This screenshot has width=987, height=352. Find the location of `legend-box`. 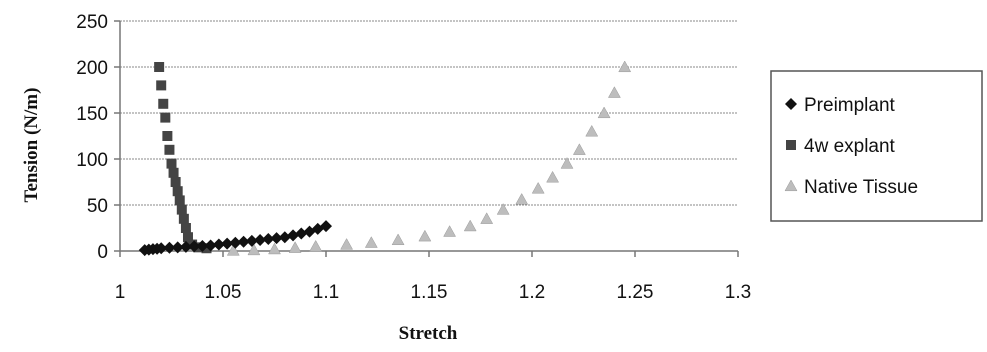

legend-box is located at coordinates (876, 146).